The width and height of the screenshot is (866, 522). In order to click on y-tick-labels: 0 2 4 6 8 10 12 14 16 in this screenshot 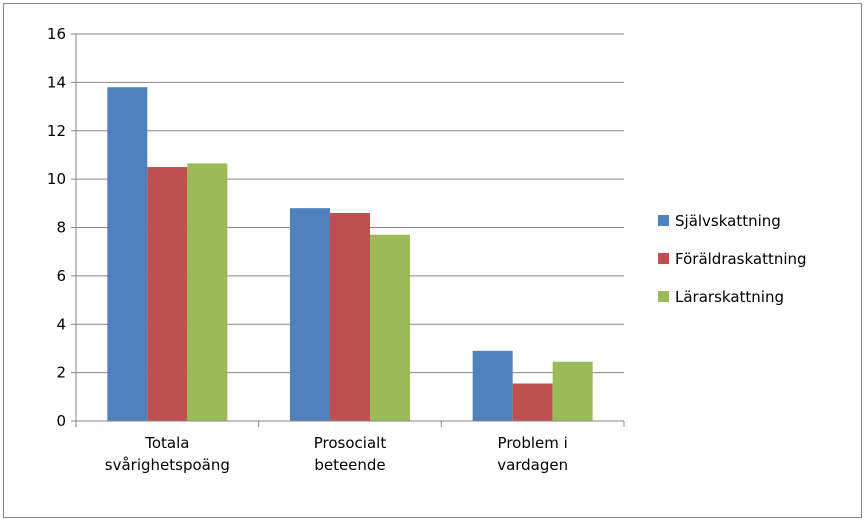, I will do `click(56, 227)`.